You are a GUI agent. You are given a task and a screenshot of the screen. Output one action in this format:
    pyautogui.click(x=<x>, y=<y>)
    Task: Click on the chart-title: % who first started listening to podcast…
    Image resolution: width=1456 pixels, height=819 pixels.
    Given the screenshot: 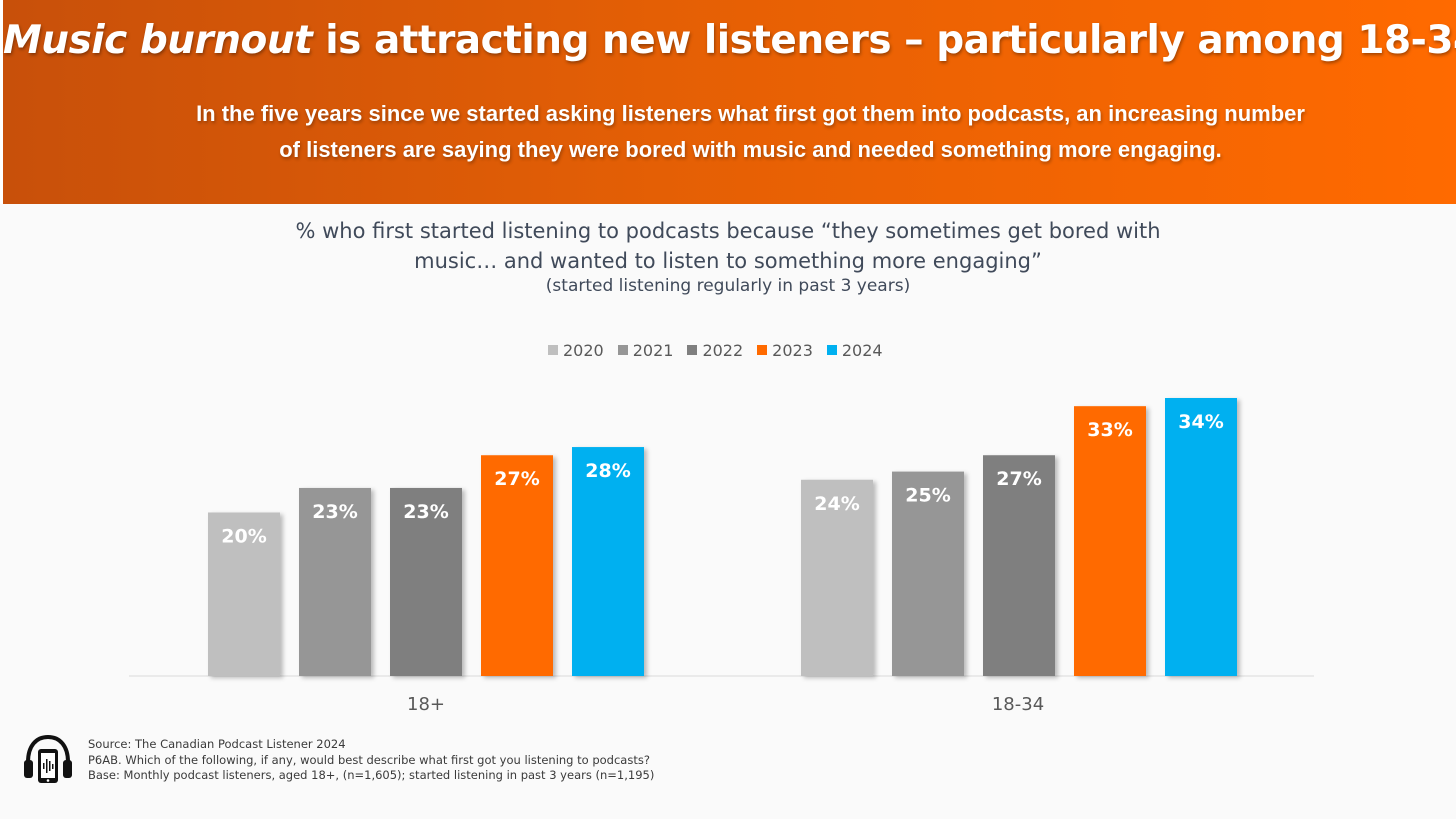 What is the action you would take?
    pyautogui.click(x=728, y=246)
    